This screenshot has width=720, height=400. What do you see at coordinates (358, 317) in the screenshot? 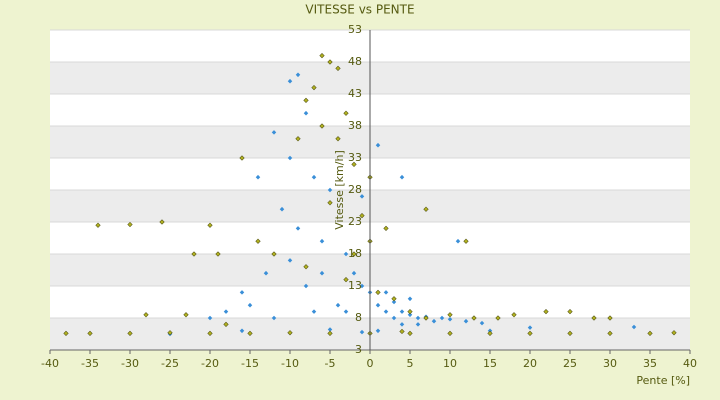
I see `y-tick-label: 8` at bounding box center [358, 317].